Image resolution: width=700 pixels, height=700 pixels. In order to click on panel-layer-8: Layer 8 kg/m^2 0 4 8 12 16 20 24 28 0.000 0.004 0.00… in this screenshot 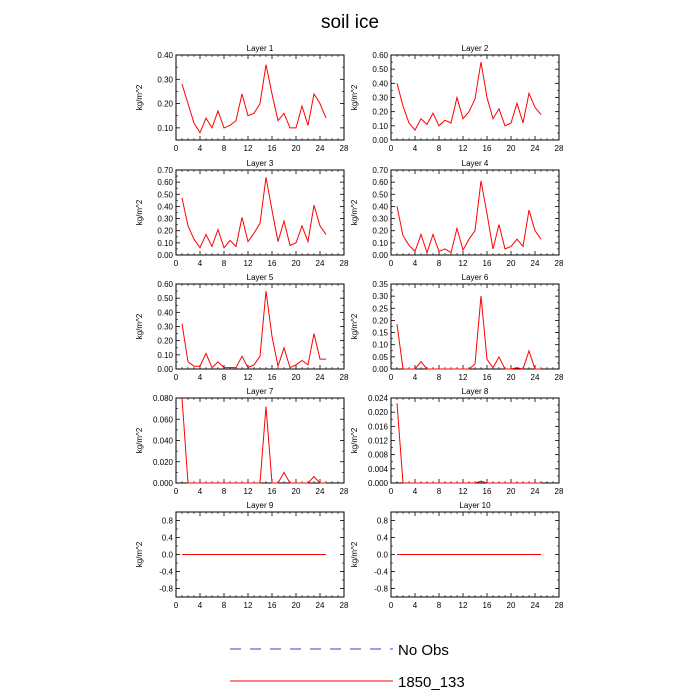, I will do `click(457, 441)`.